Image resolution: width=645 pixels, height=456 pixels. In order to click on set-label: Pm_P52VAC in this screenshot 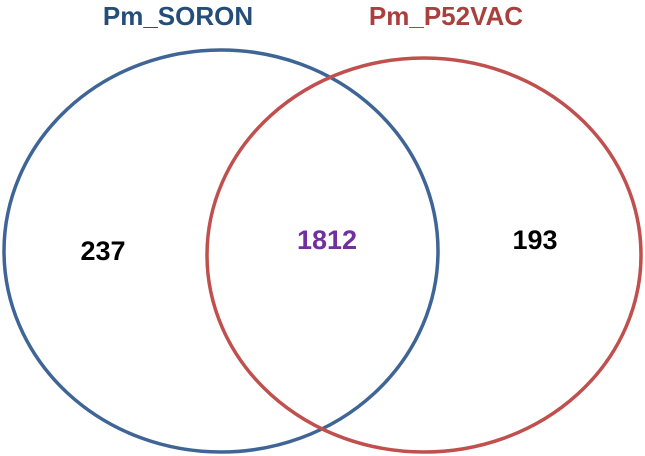, I will do `click(446, 16)`.